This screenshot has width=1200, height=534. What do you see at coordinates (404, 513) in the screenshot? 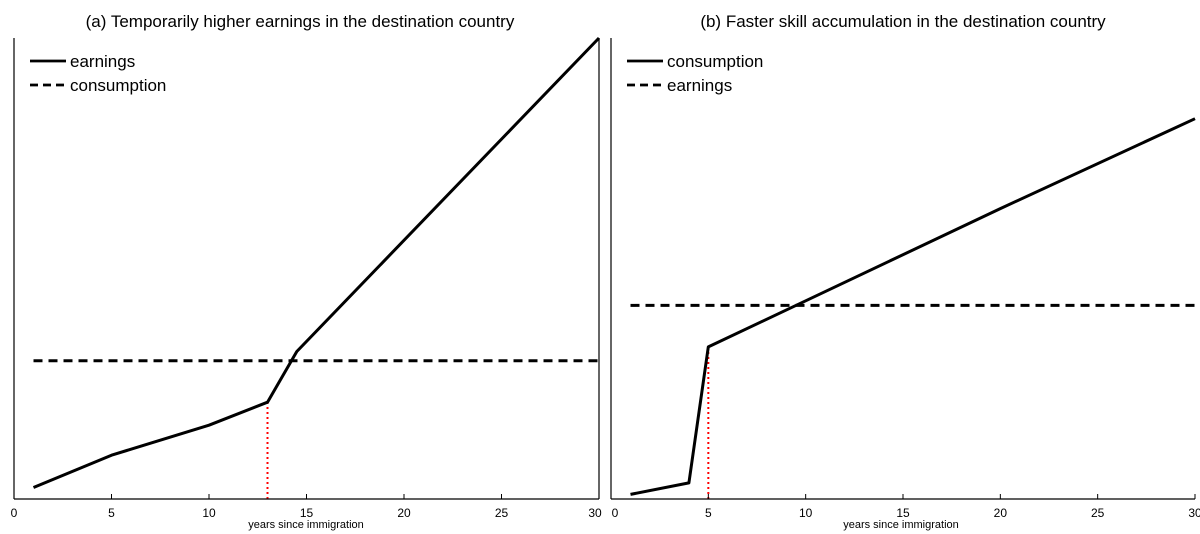
I see `panel-a-x-tick-label-20: 20` at bounding box center [404, 513].